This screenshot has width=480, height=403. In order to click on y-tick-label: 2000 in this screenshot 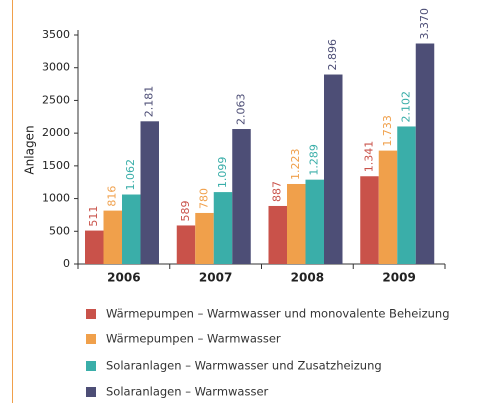, I will do `click(56, 132)`.